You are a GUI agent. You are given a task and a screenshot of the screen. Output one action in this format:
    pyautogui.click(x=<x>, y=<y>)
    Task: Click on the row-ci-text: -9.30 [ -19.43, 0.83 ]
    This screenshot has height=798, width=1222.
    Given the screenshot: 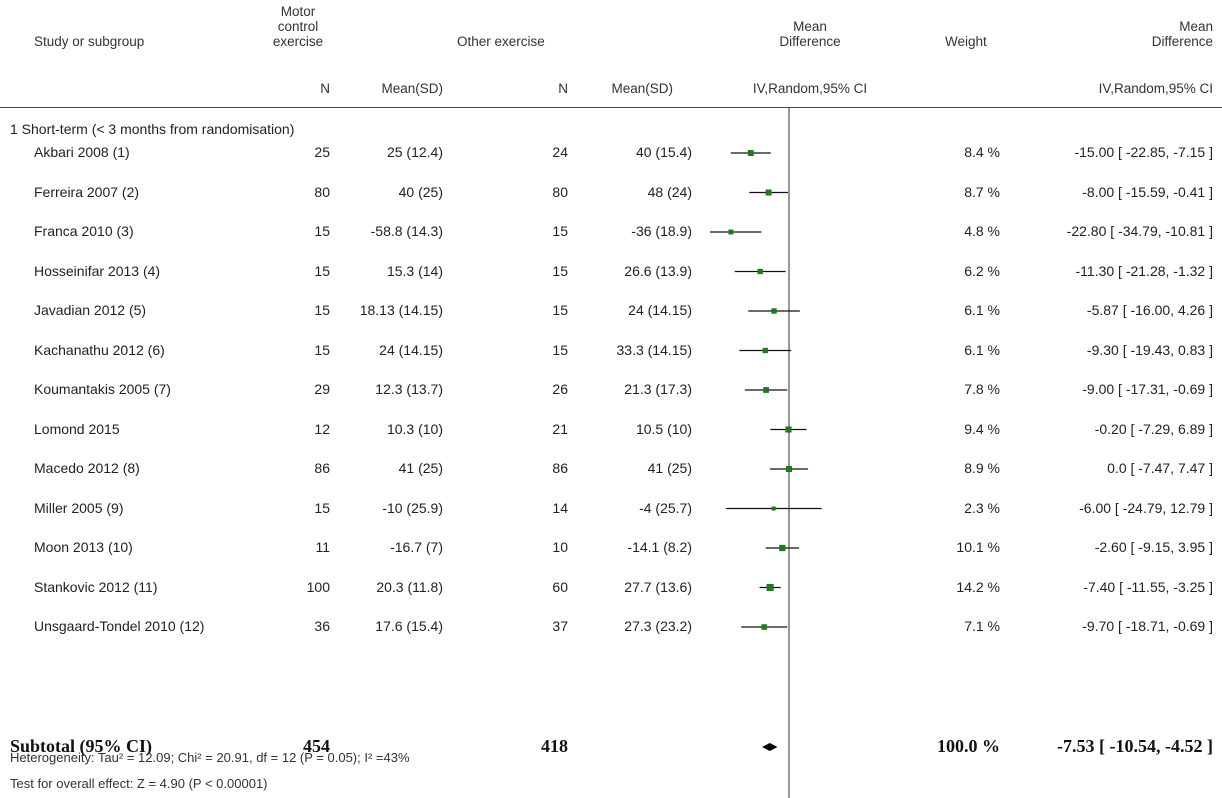 What is the action you would take?
    pyautogui.click(x=1149, y=349)
    